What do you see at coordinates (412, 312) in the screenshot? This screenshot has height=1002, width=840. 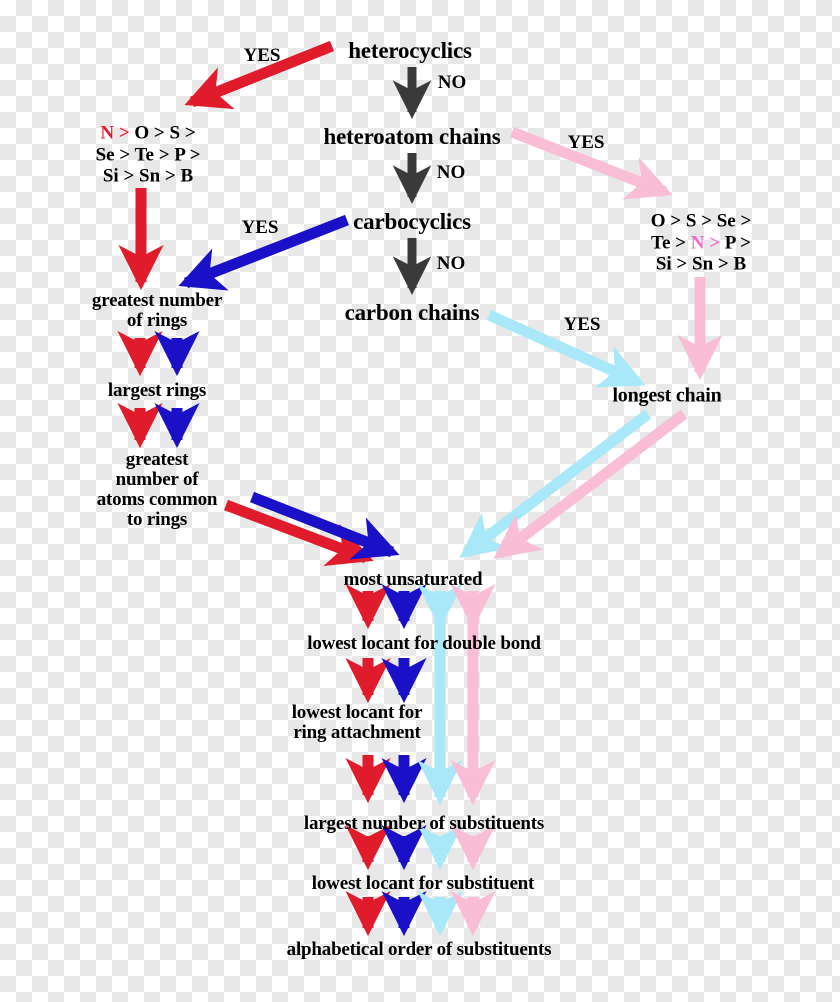 I see `node-carbon-chains: carbon chains` at bounding box center [412, 312].